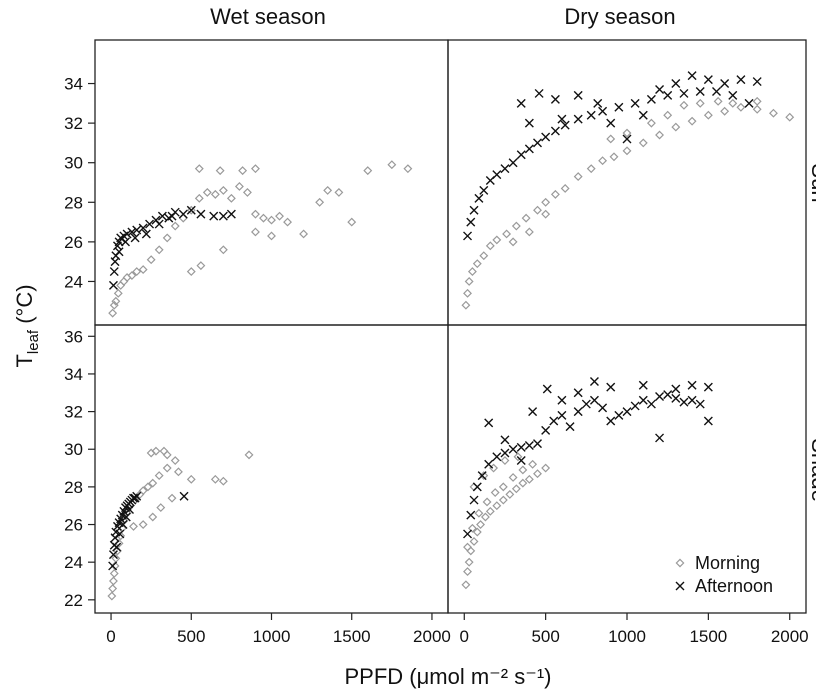 The image size is (816, 694). I want to click on y-label-unit: (°C), so click(24, 306).